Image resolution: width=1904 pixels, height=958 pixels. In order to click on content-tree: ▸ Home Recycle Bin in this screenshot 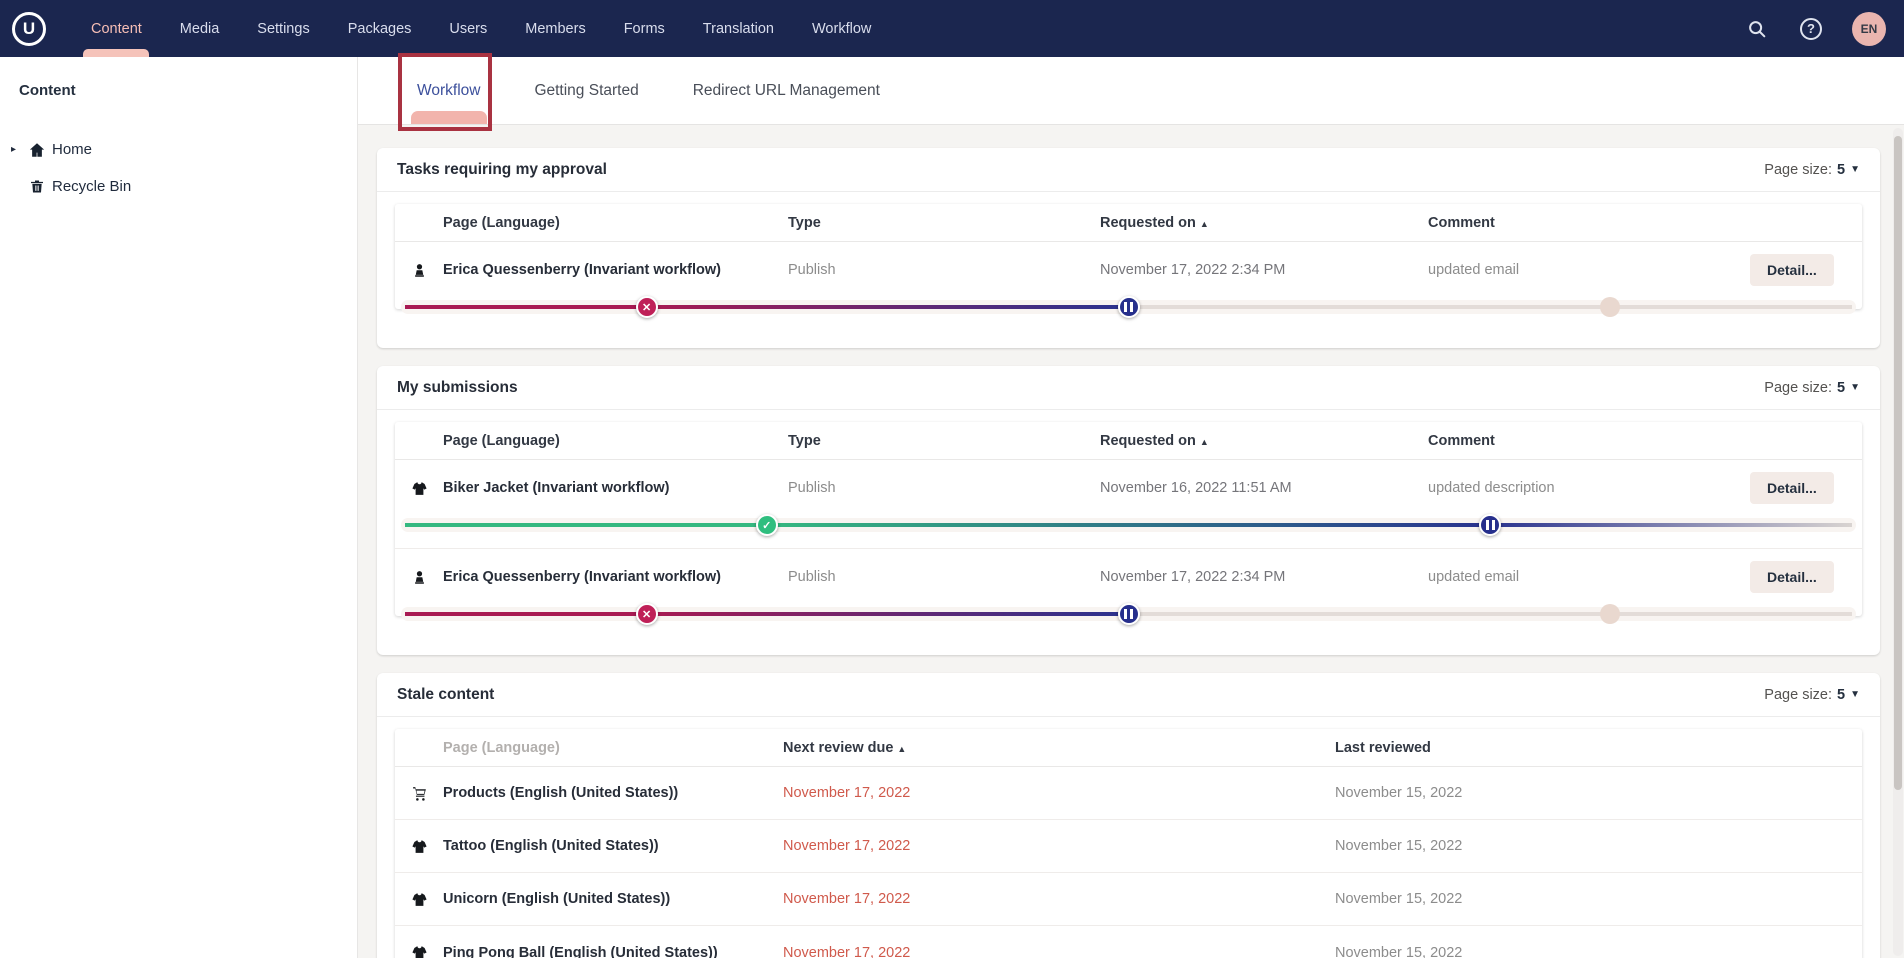, I will do `click(178, 168)`.